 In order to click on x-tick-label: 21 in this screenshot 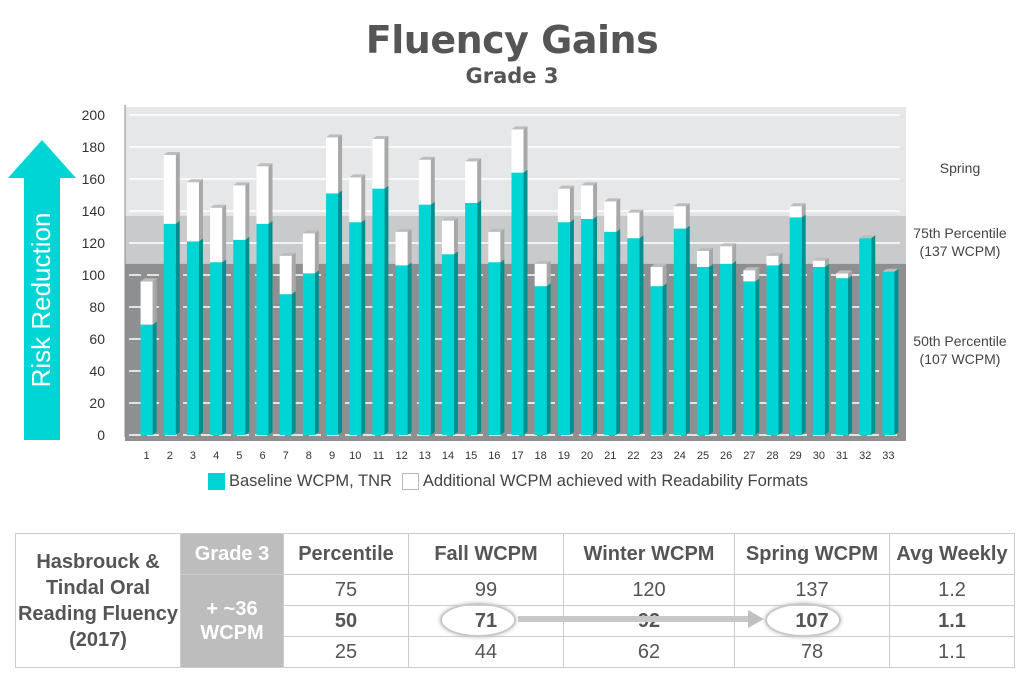, I will do `click(610, 456)`.